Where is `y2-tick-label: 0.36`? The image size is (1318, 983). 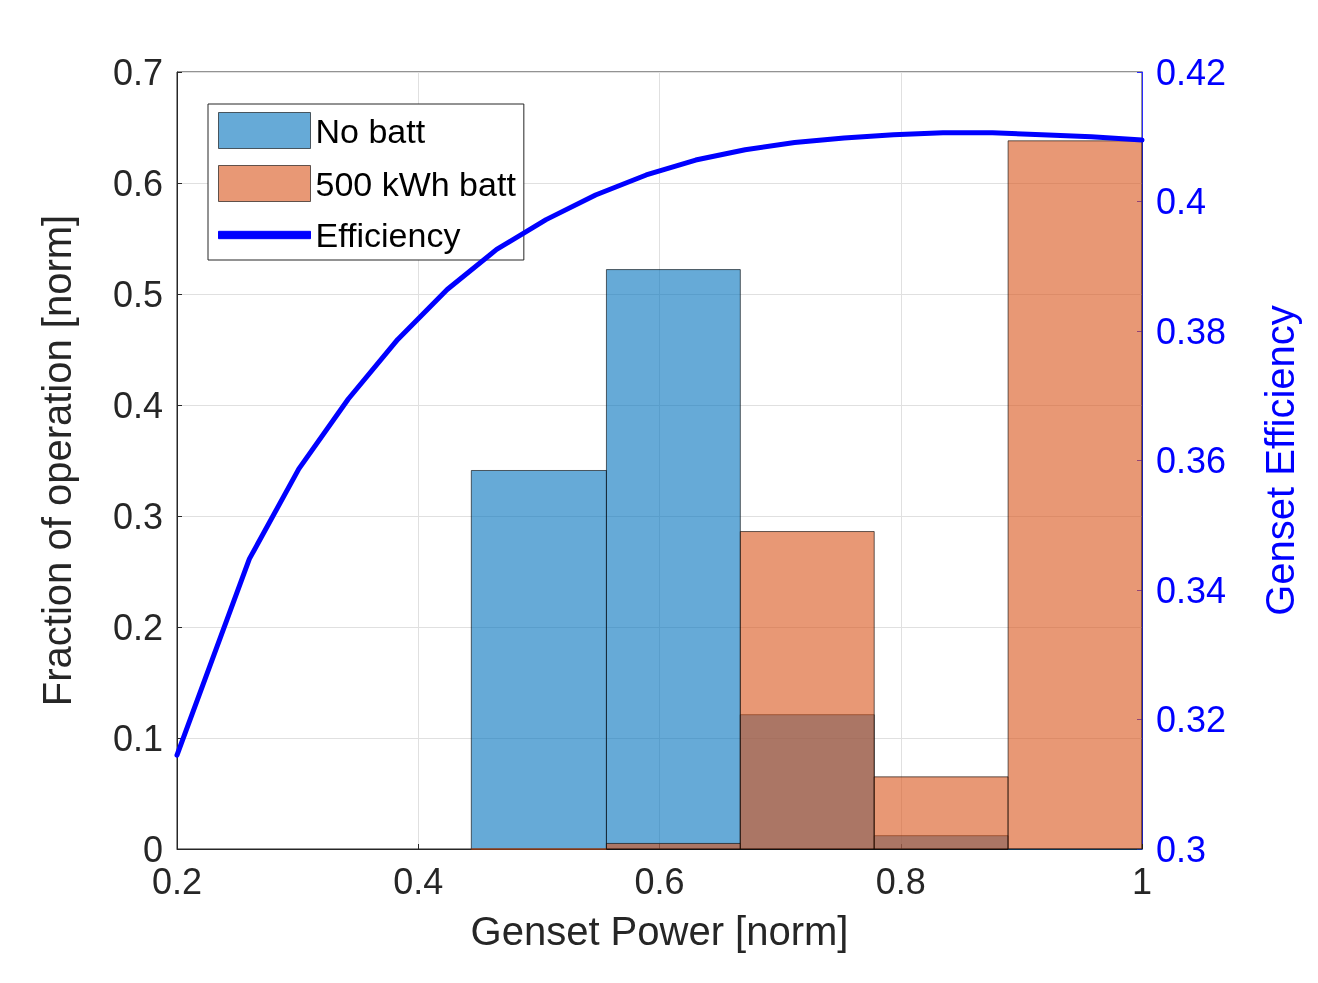 y2-tick-label: 0.36 is located at coordinates (1191, 460).